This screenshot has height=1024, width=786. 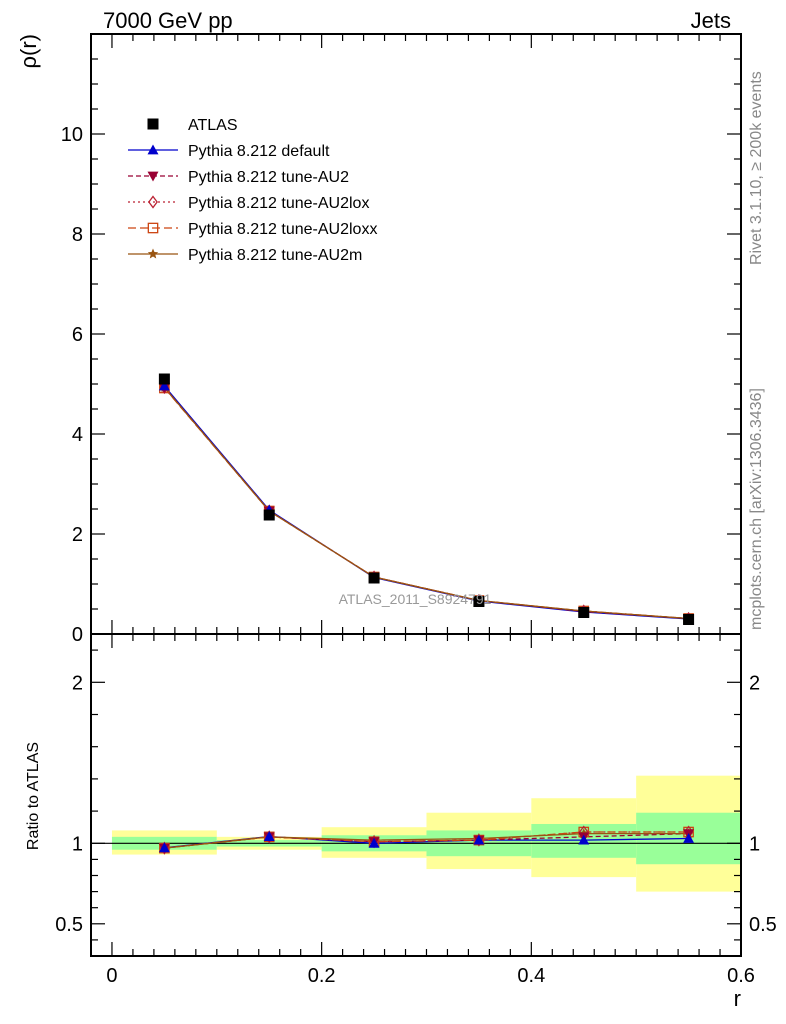 I want to click on ratio-plot-series, so click(x=426, y=840).